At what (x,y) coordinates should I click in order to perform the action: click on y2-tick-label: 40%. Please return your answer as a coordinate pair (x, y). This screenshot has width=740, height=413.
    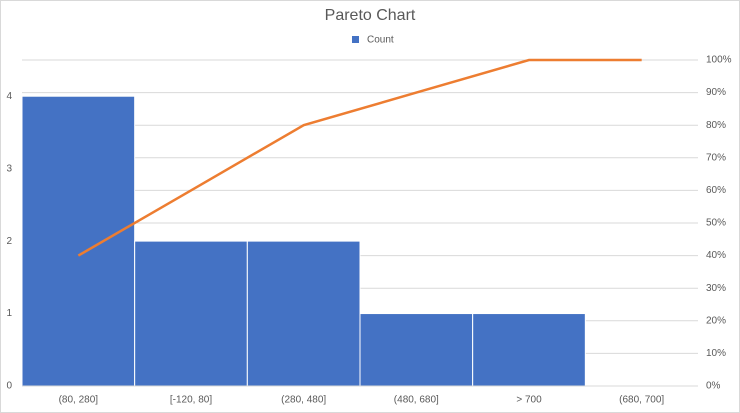
    Looking at the image, I should click on (716, 255).